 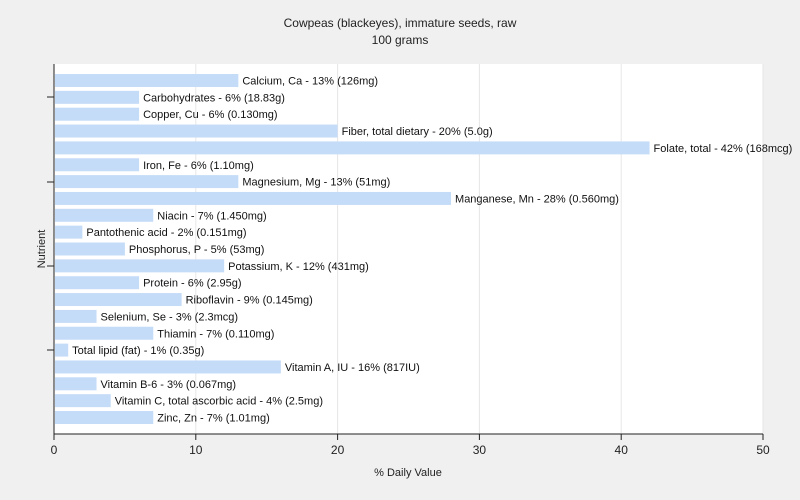 I want to click on x-tick-label: 50, so click(x=763, y=450).